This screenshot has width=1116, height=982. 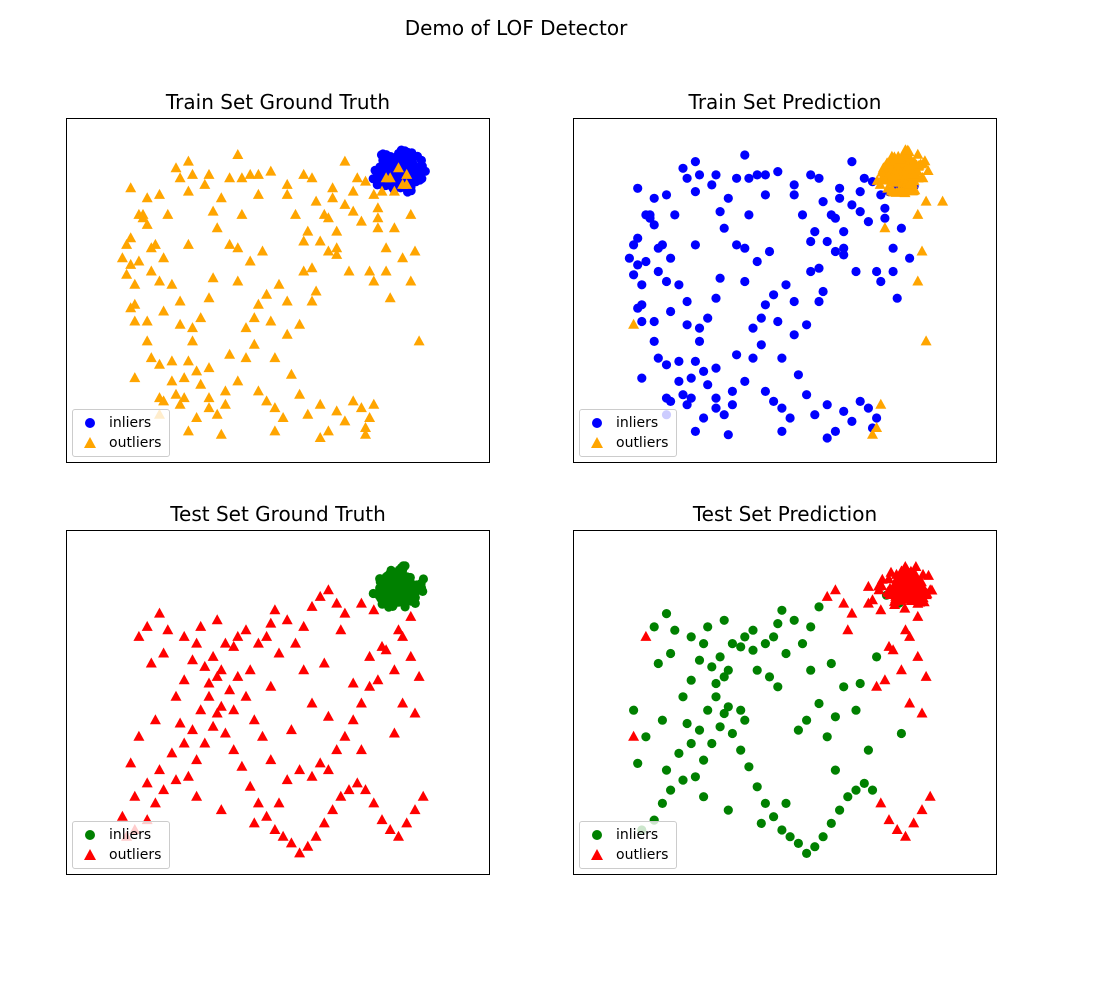 I want to click on plot-area, so click(x=278, y=290).